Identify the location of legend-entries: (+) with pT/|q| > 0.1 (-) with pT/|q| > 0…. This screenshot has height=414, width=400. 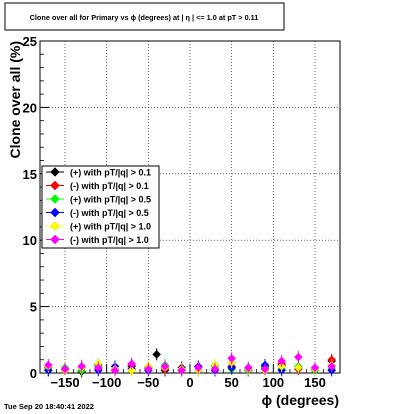
(98, 206).